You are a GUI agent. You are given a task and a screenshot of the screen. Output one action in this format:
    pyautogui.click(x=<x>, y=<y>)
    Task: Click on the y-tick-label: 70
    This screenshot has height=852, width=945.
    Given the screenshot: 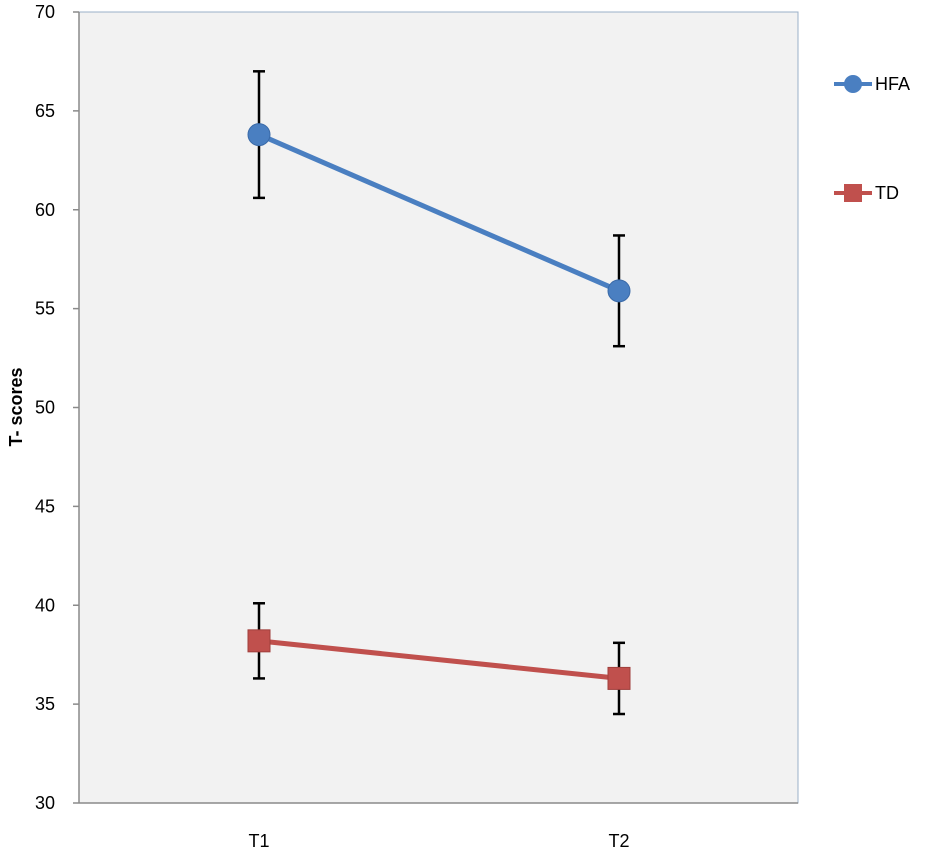 What is the action you would take?
    pyautogui.click(x=45, y=12)
    